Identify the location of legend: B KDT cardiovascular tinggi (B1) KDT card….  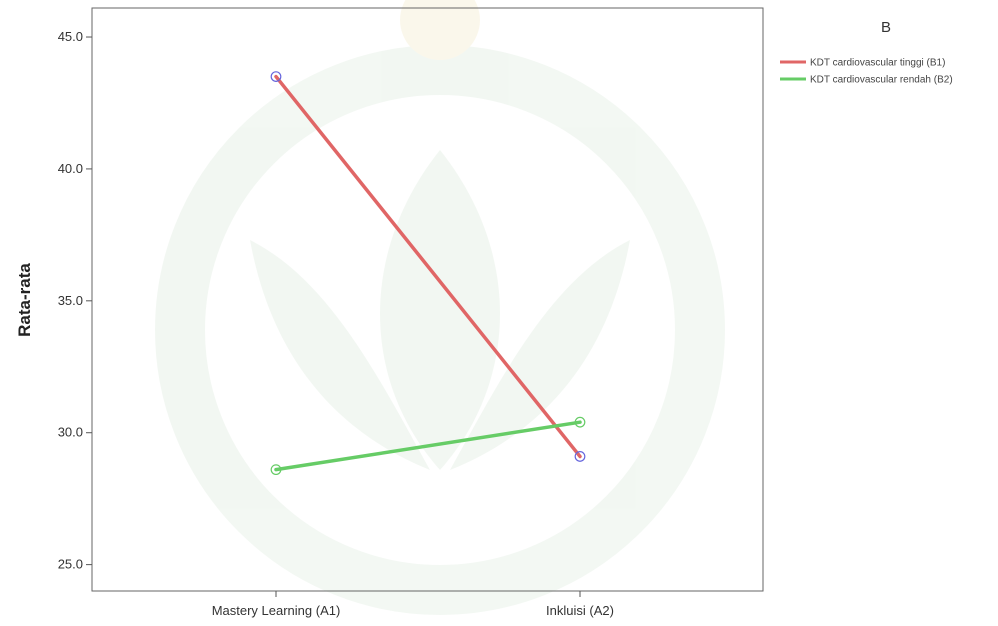
(866, 52).